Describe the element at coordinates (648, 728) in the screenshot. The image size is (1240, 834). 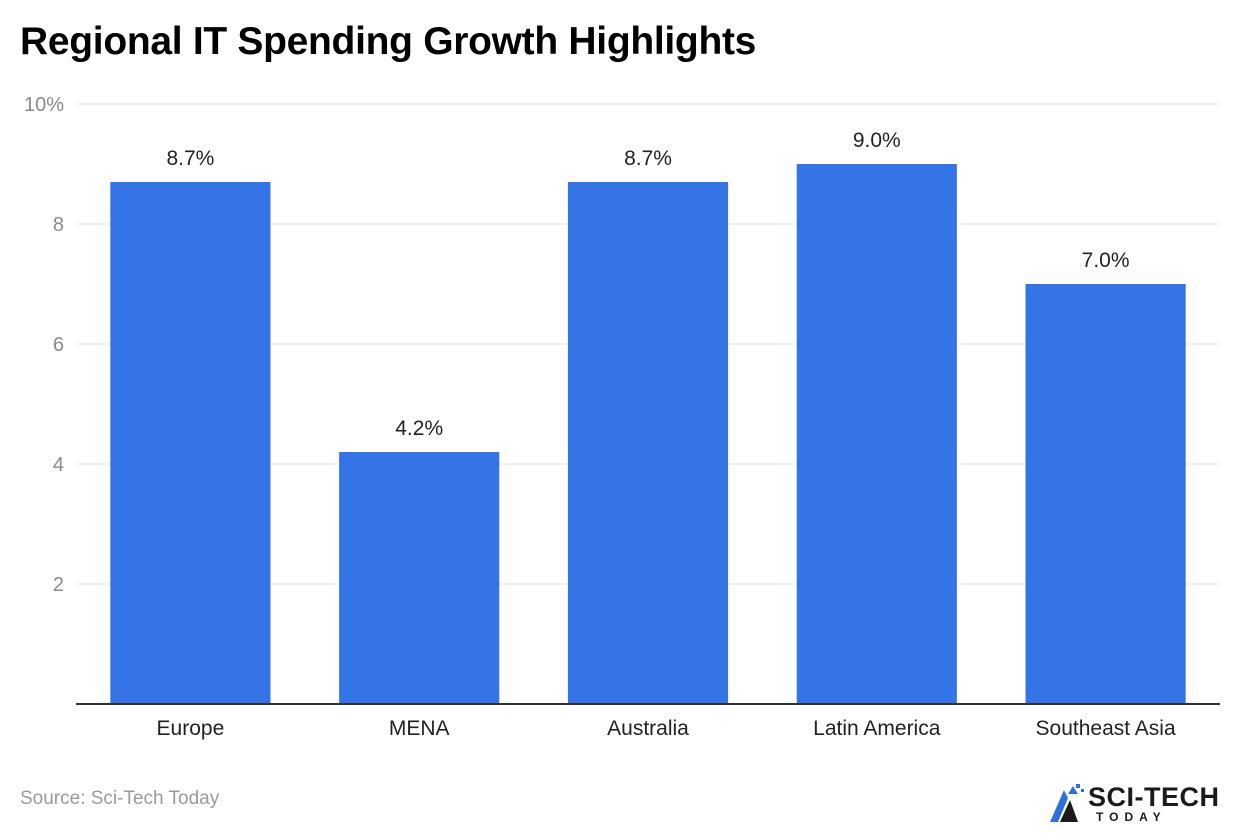
I see `x-tick-label: Australia` at that location.